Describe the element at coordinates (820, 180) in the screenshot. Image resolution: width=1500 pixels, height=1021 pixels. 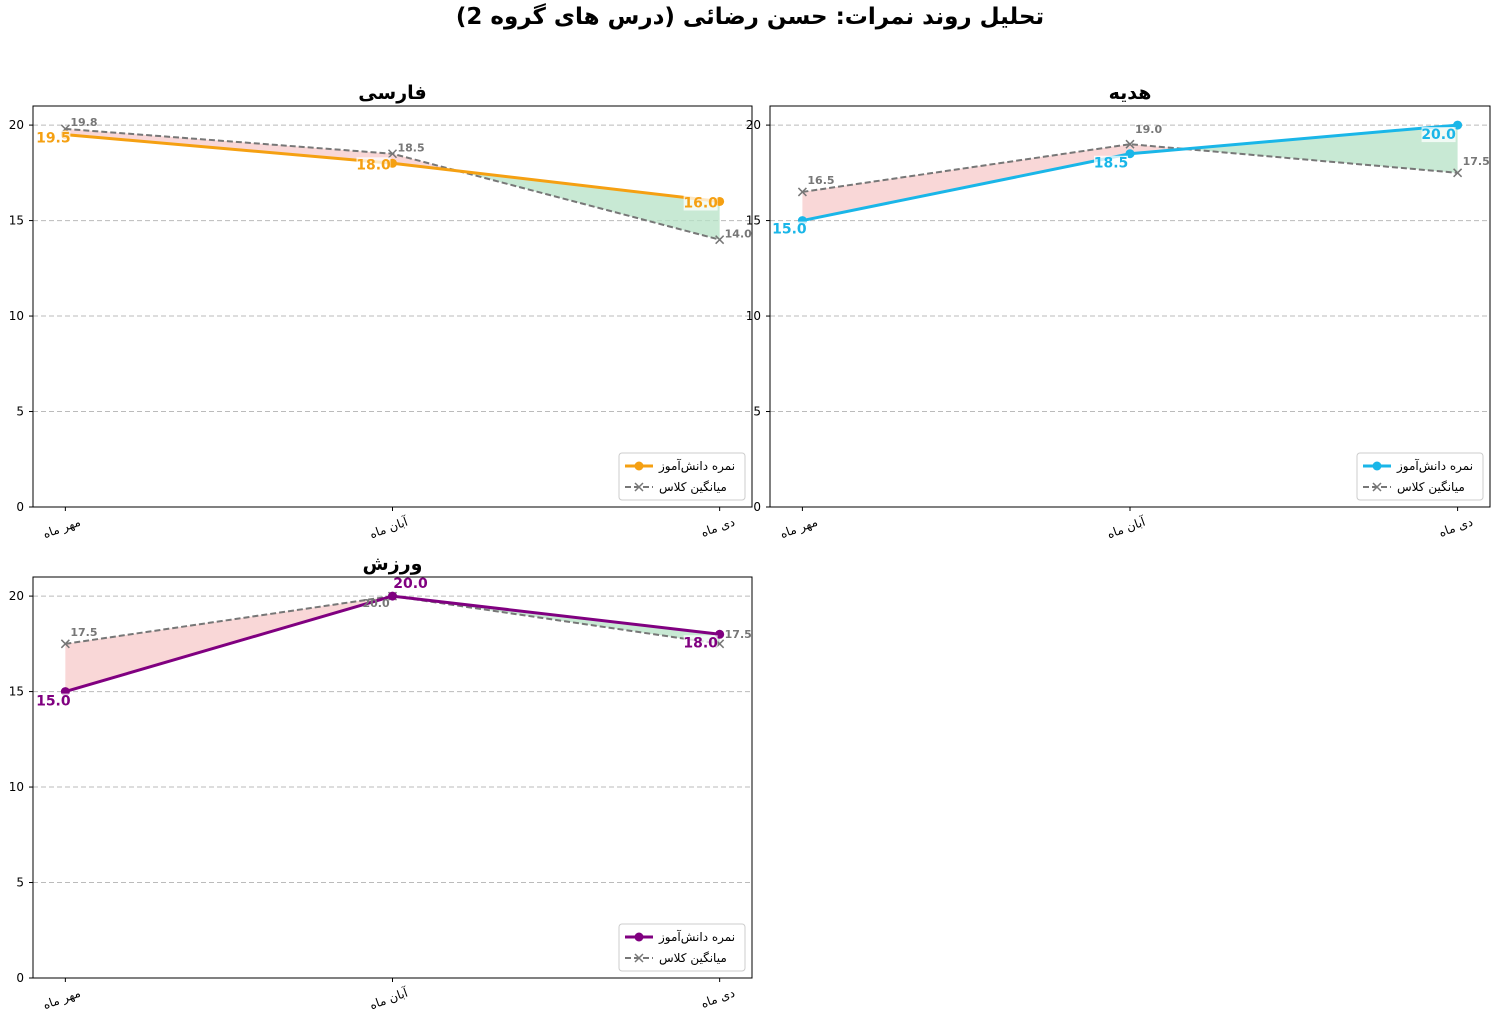
I see `class-average-label: 16.5` at that location.